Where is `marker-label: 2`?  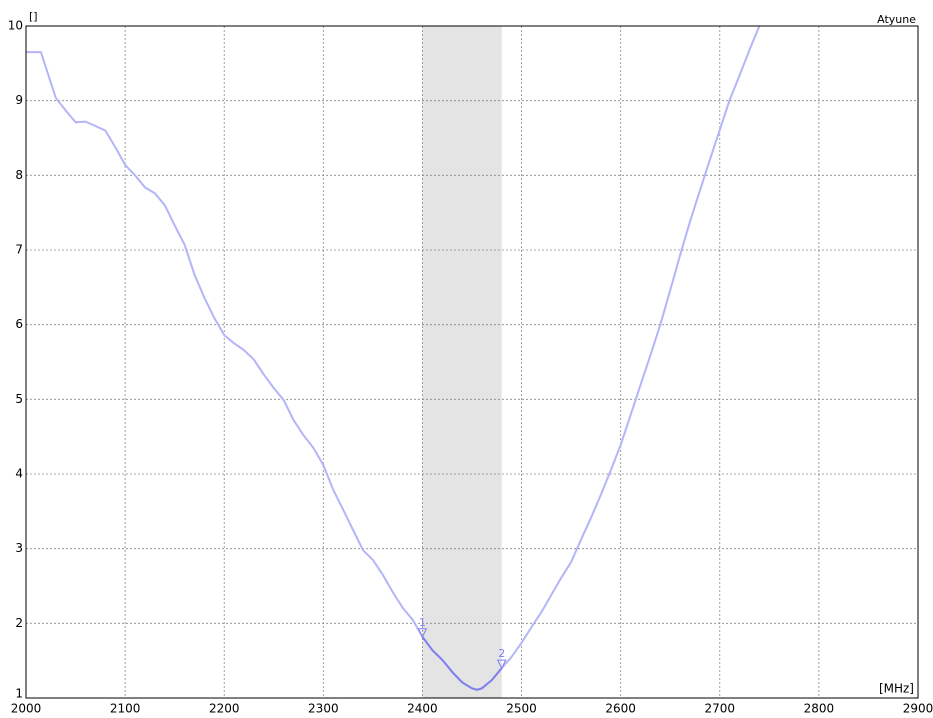
marker-label: 2 is located at coordinates (501, 653).